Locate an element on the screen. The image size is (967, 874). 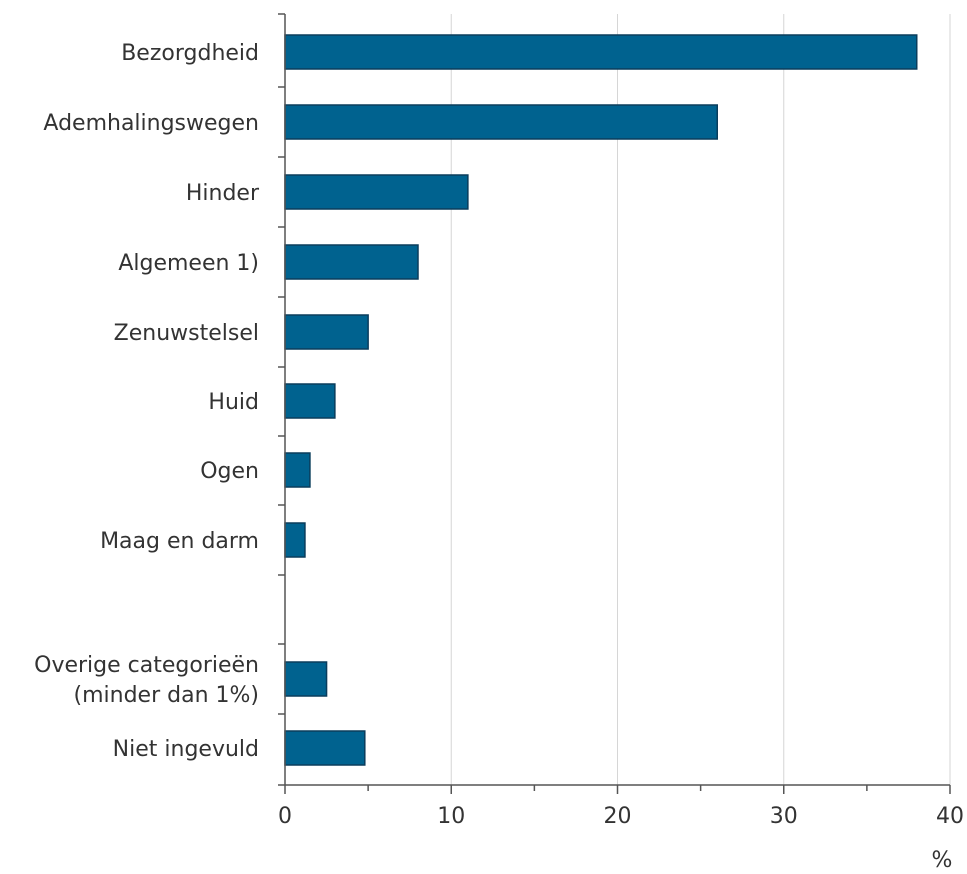
category-label: Huid is located at coordinates (233, 402).